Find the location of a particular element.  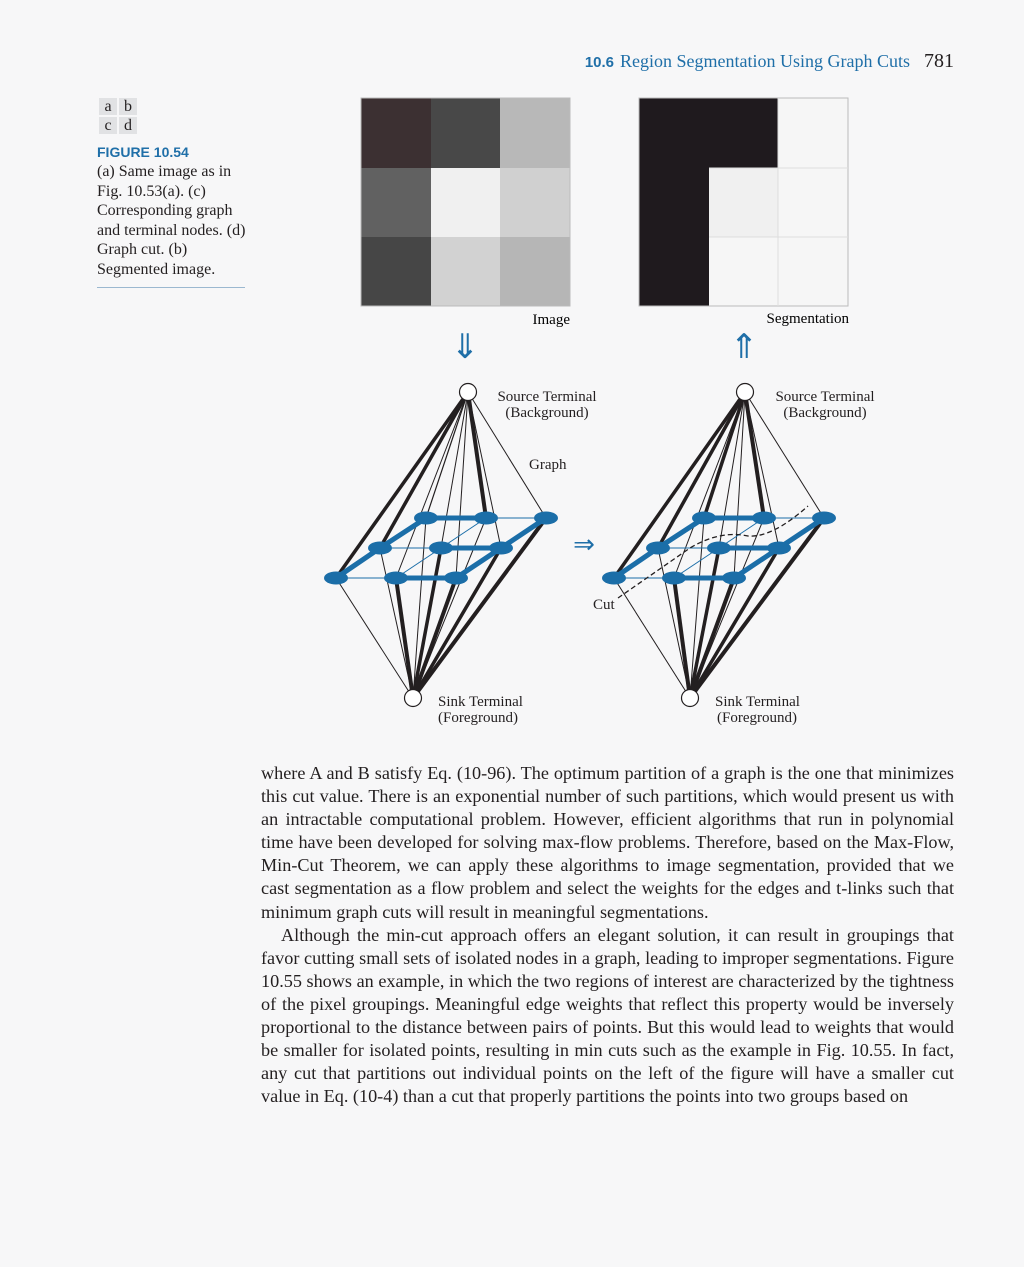

image-label: Image is located at coordinates (552, 320).